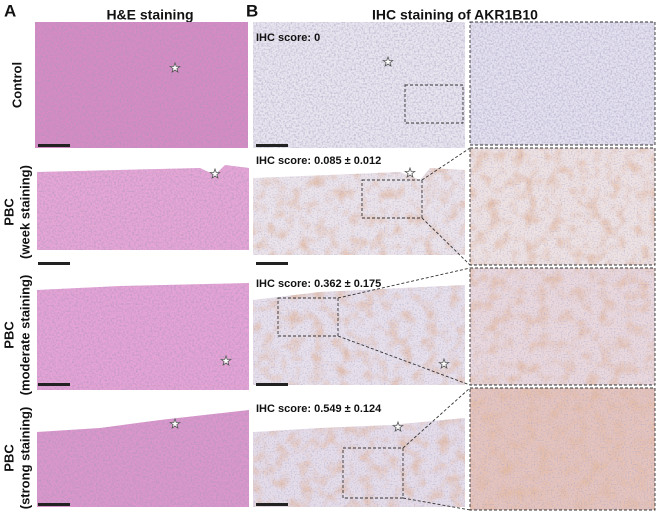 The height and width of the screenshot is (513, 659). I want to click on ihc-score: IHC score: 0.085 ± 0.012, so click(318, 161).